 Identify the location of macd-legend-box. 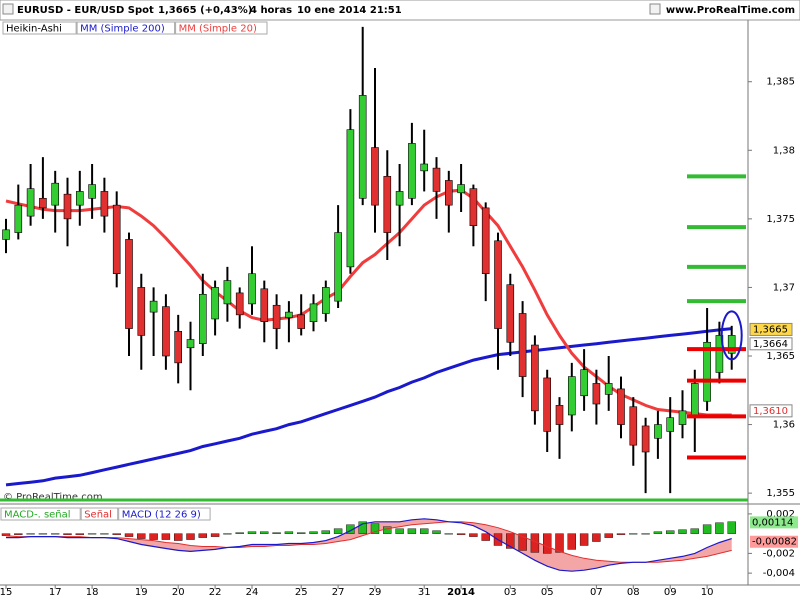
(164, 514).